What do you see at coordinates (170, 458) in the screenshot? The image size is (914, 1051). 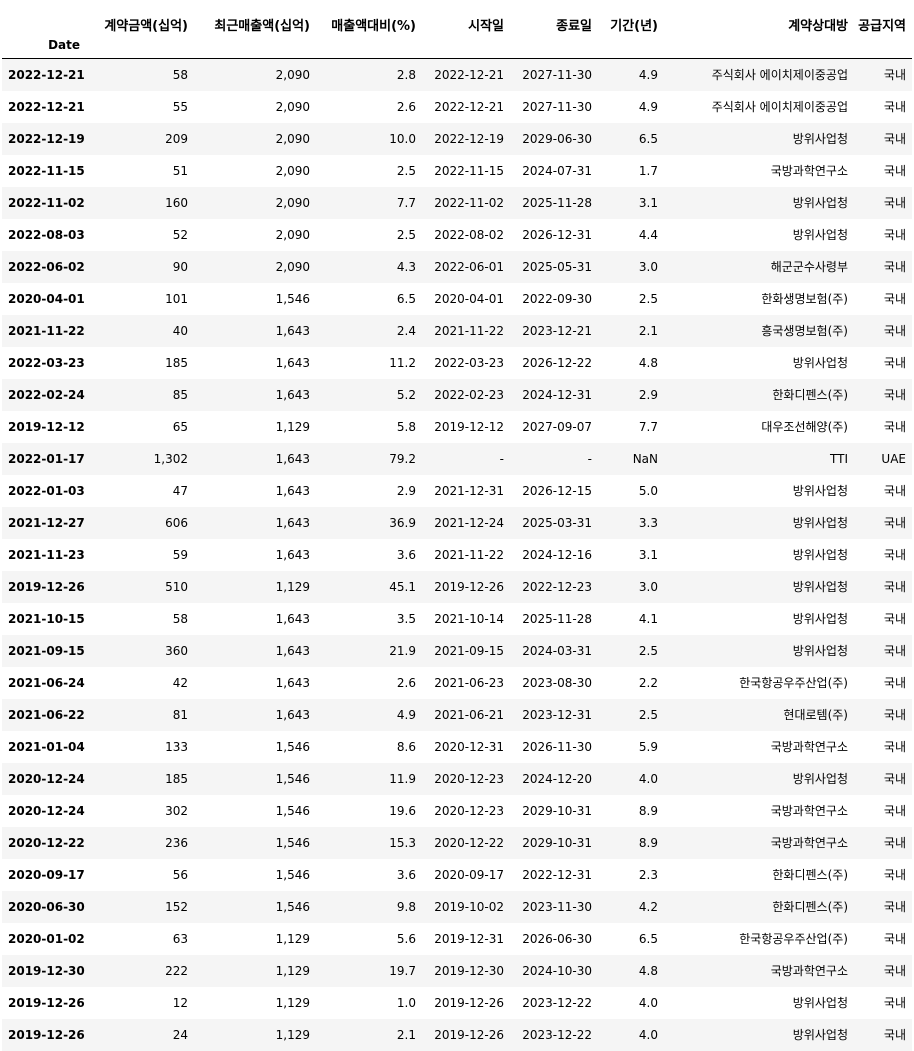 I see `table-cell: 1,302` at bounding box center [170, 458].